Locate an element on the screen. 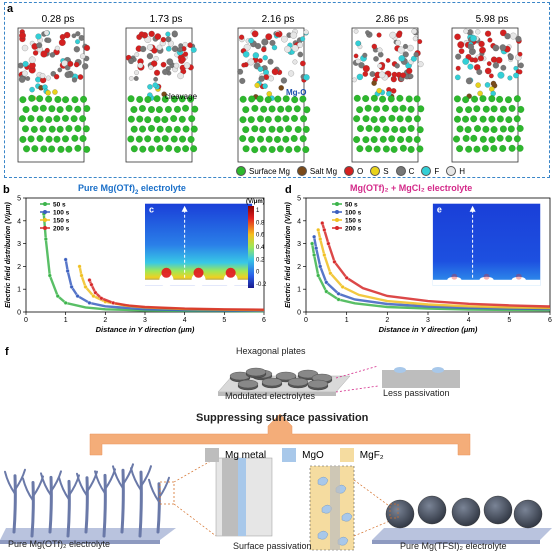  colorbar-tick-label: 0 is located at coordinates (258, 273).